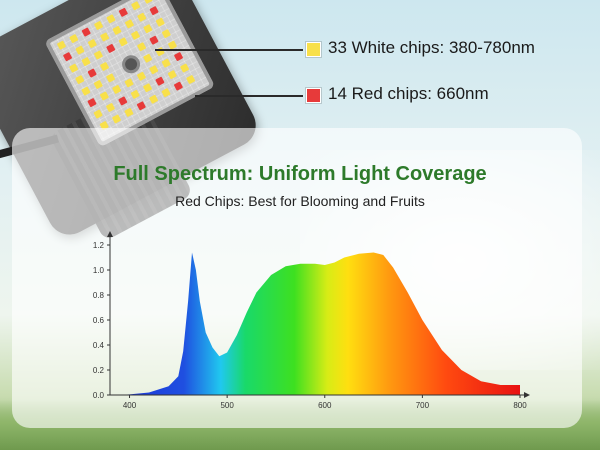  Describe the element at coordinates (99, 245) in the screenshot. I see `y-tick-label: 1.2` at that location.